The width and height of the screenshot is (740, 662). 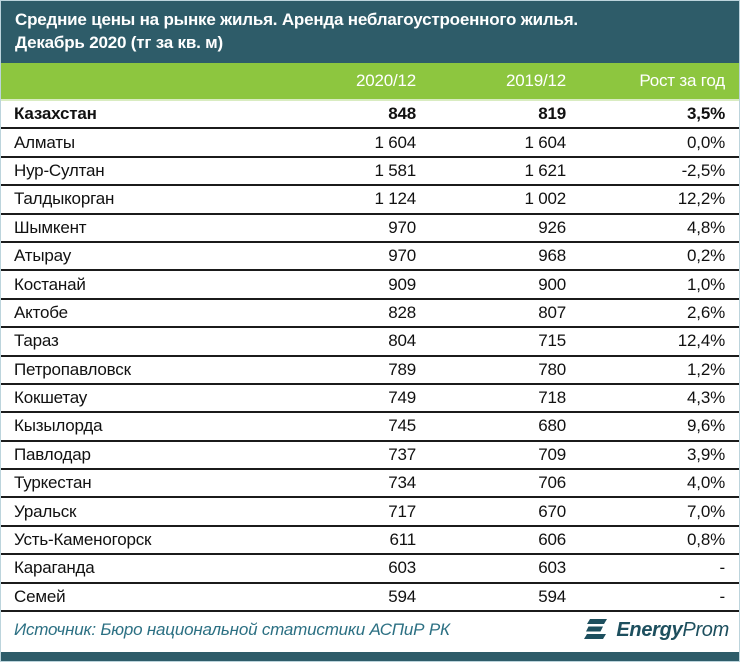 What do you see at coordinates (402, 312) in the screenshot?
I see `value-2020-cell: 828` at bounding box center [402, 312].